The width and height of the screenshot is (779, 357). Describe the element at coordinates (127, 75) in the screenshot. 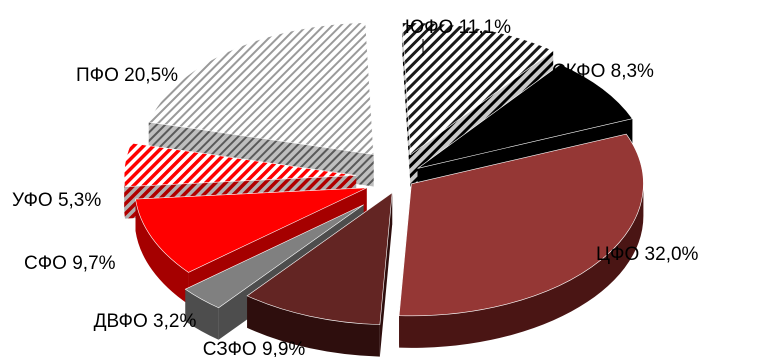

I see `data-label-pfo: ПФО 20,5%` at that location.